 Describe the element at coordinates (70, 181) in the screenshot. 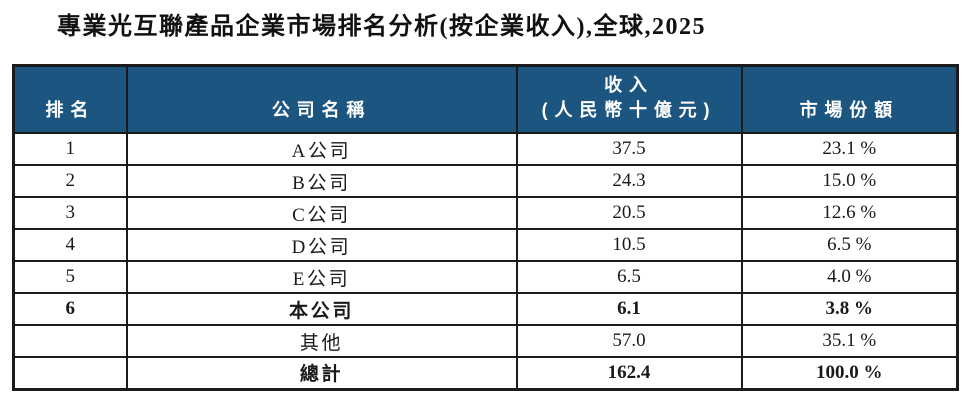

I see `cell-rank: 2` at that location.